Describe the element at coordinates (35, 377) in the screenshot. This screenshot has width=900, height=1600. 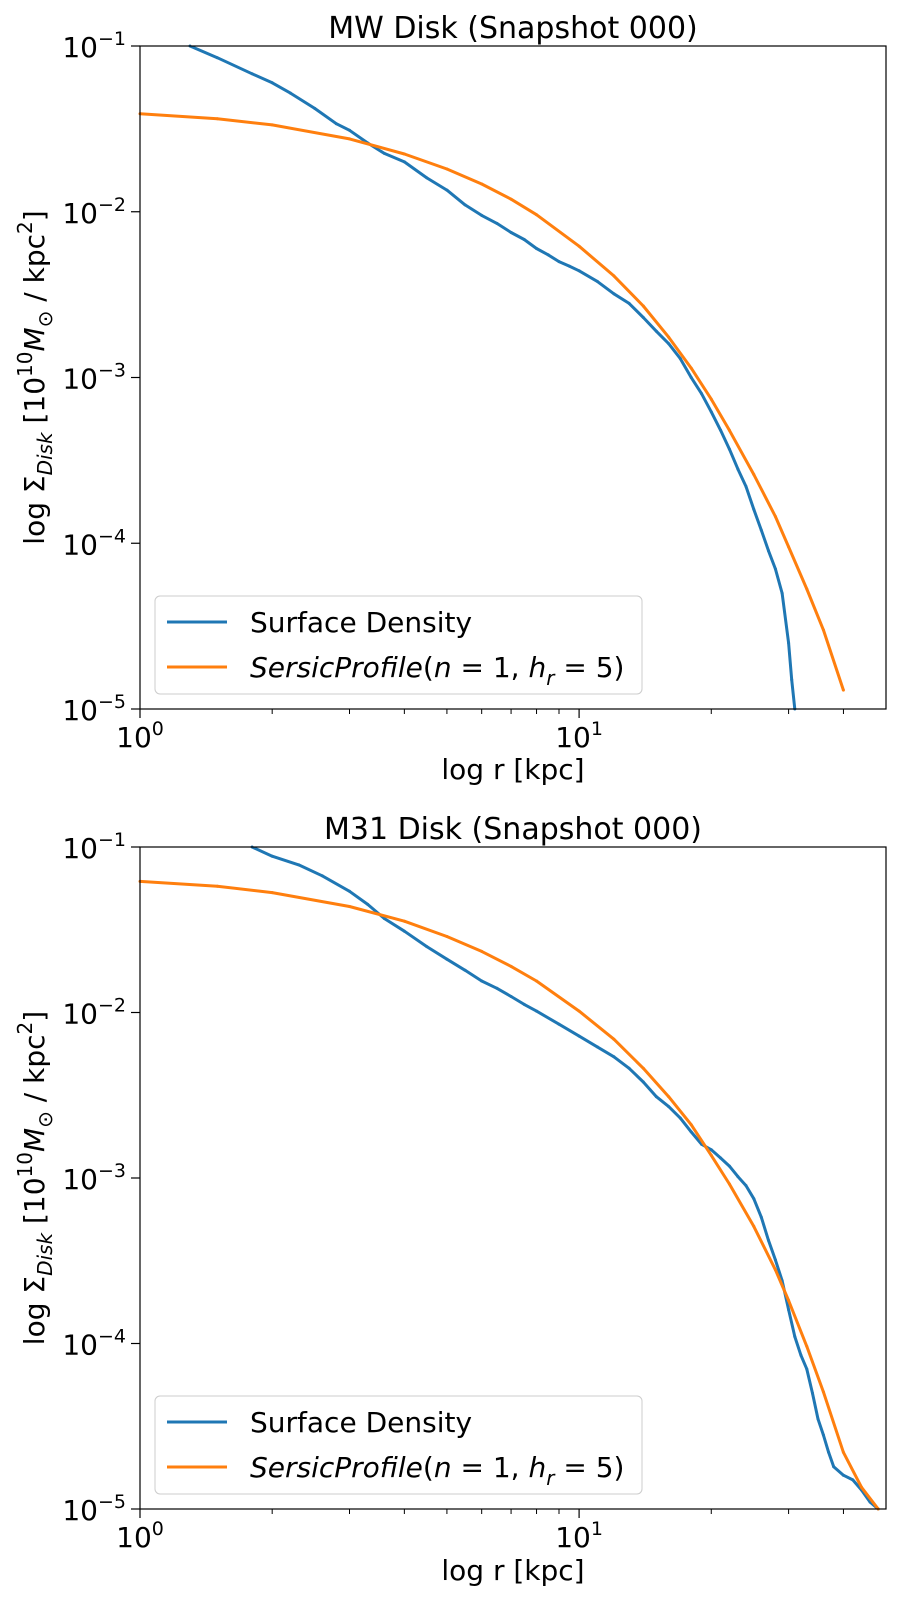
I see `y-axis-label: log ΣDisk [1010M⊙ / kpc2]` at that location.